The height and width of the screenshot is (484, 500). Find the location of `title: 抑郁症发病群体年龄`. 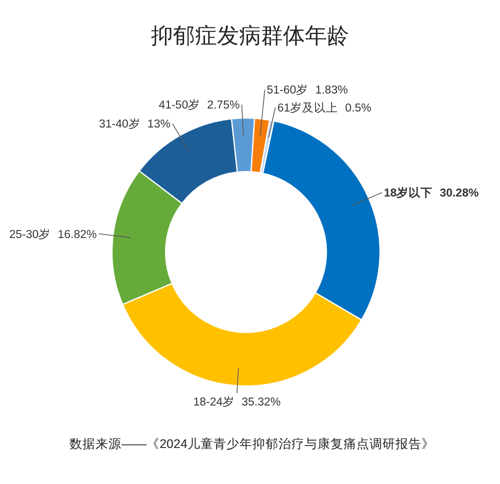

title: 抑郁症发病群体年龄 is located at coordinates (250, 35).